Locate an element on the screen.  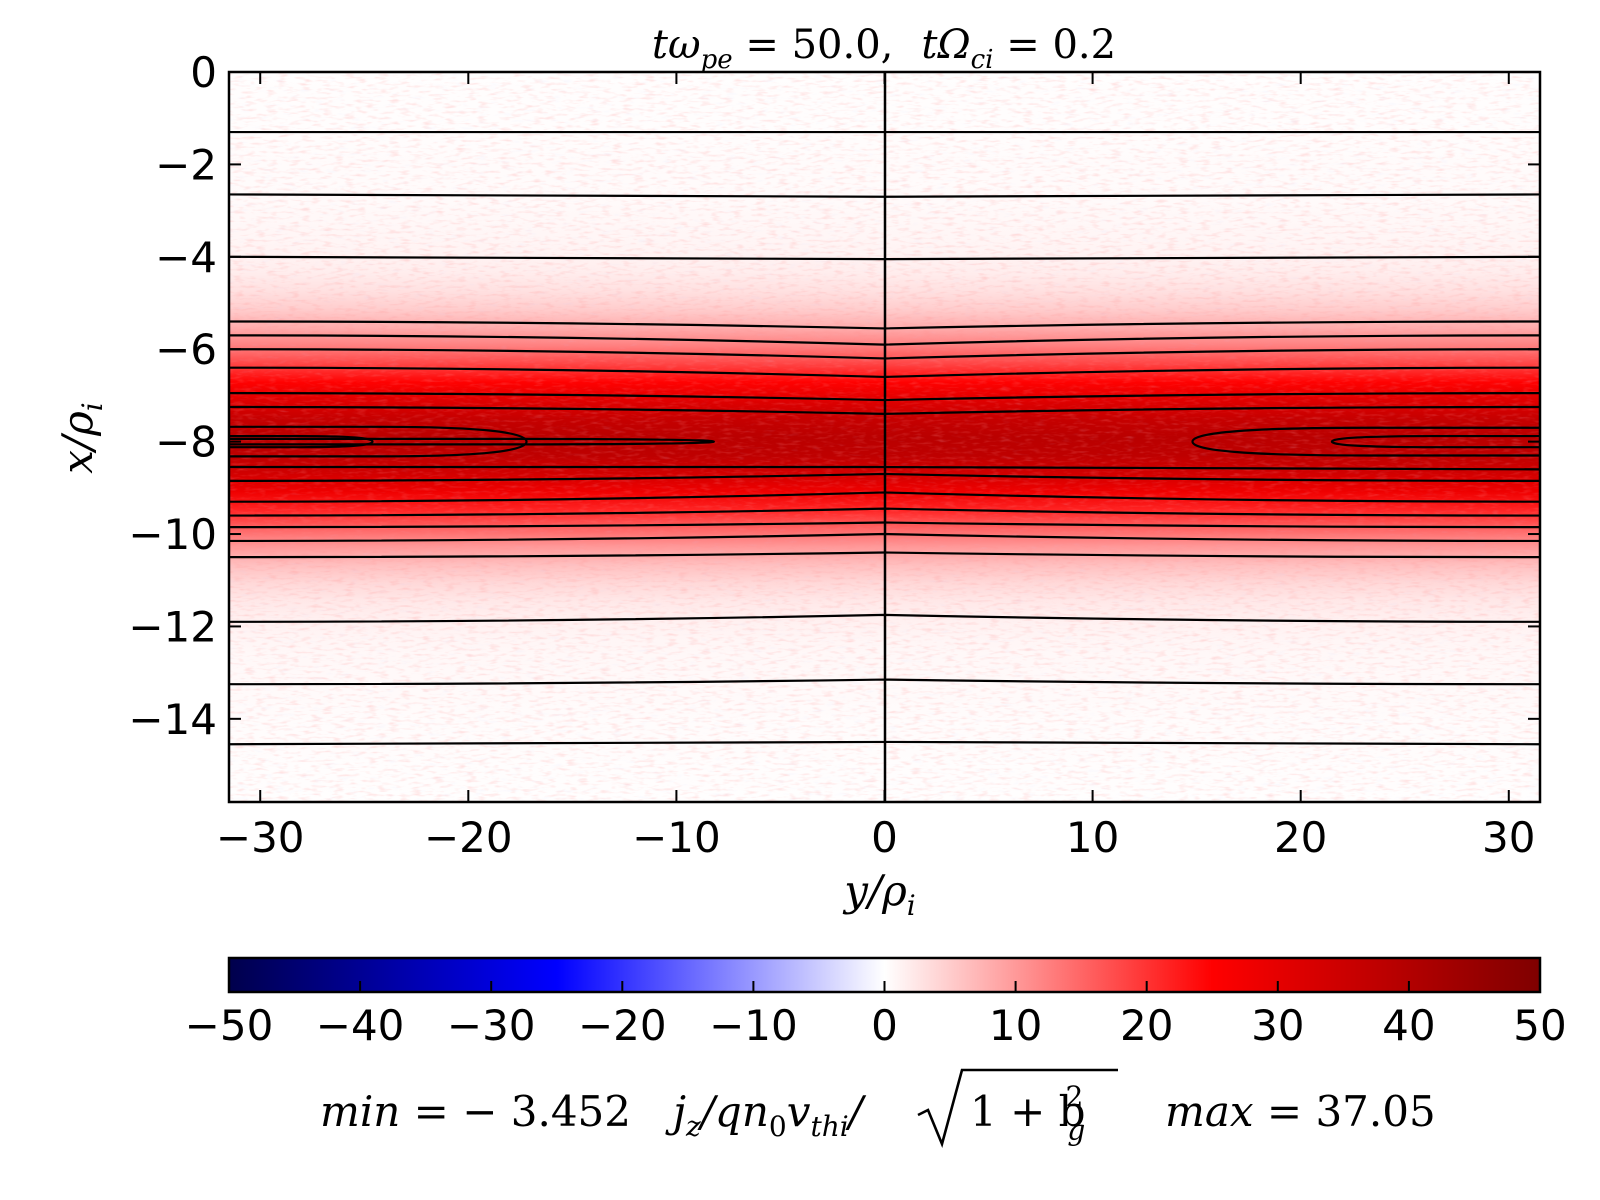
colorbar-tick-label: −30 is located at coordinates (491, 1025).